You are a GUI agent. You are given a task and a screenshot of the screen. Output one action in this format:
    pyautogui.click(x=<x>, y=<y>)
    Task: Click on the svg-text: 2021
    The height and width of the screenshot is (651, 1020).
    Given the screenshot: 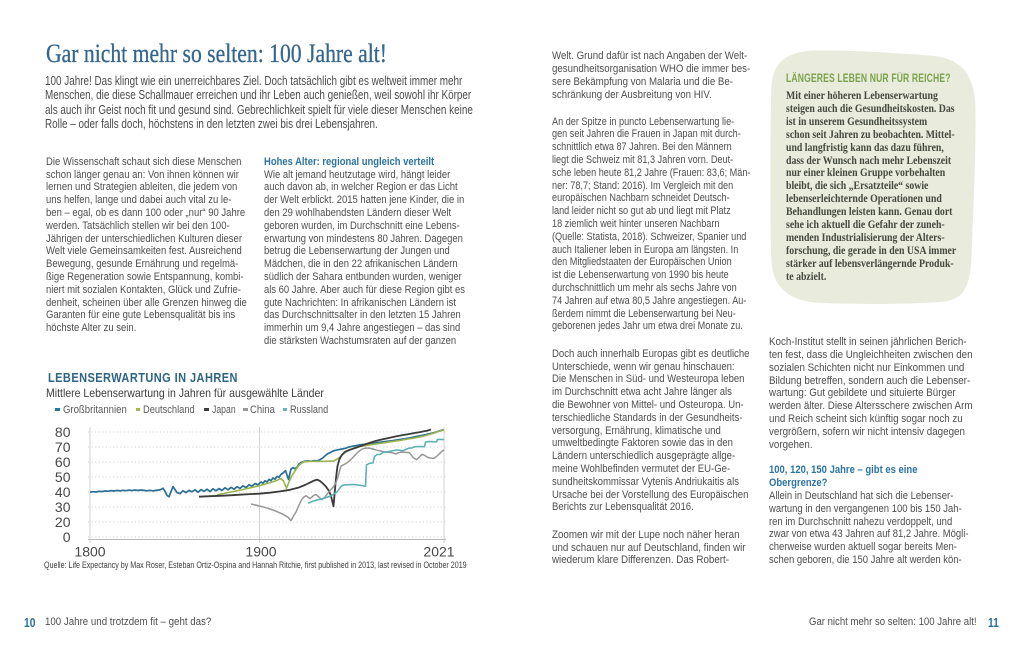 What is the action you would take?
    pyautogui.click(x=438, y=552)
    